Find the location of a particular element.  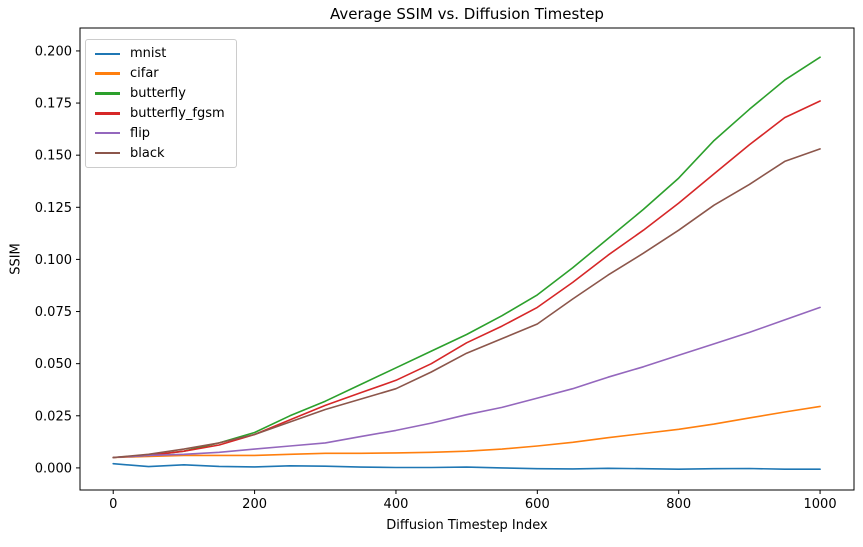

x-tick-label: 200 is located at coordinates (254, 504).